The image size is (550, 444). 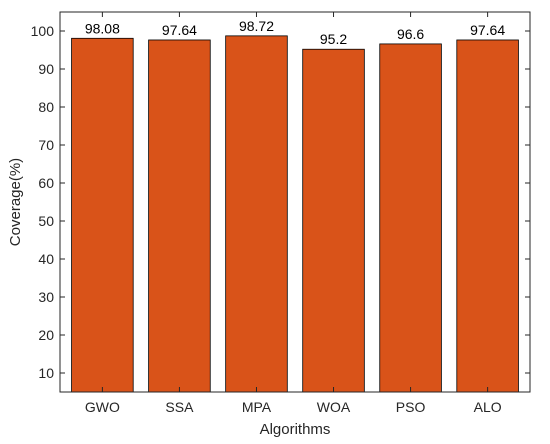 What do you see at coordinates (46, 373) in the screenshot?
I see `y-tick-label: 10` at bounding box center [46, 373].